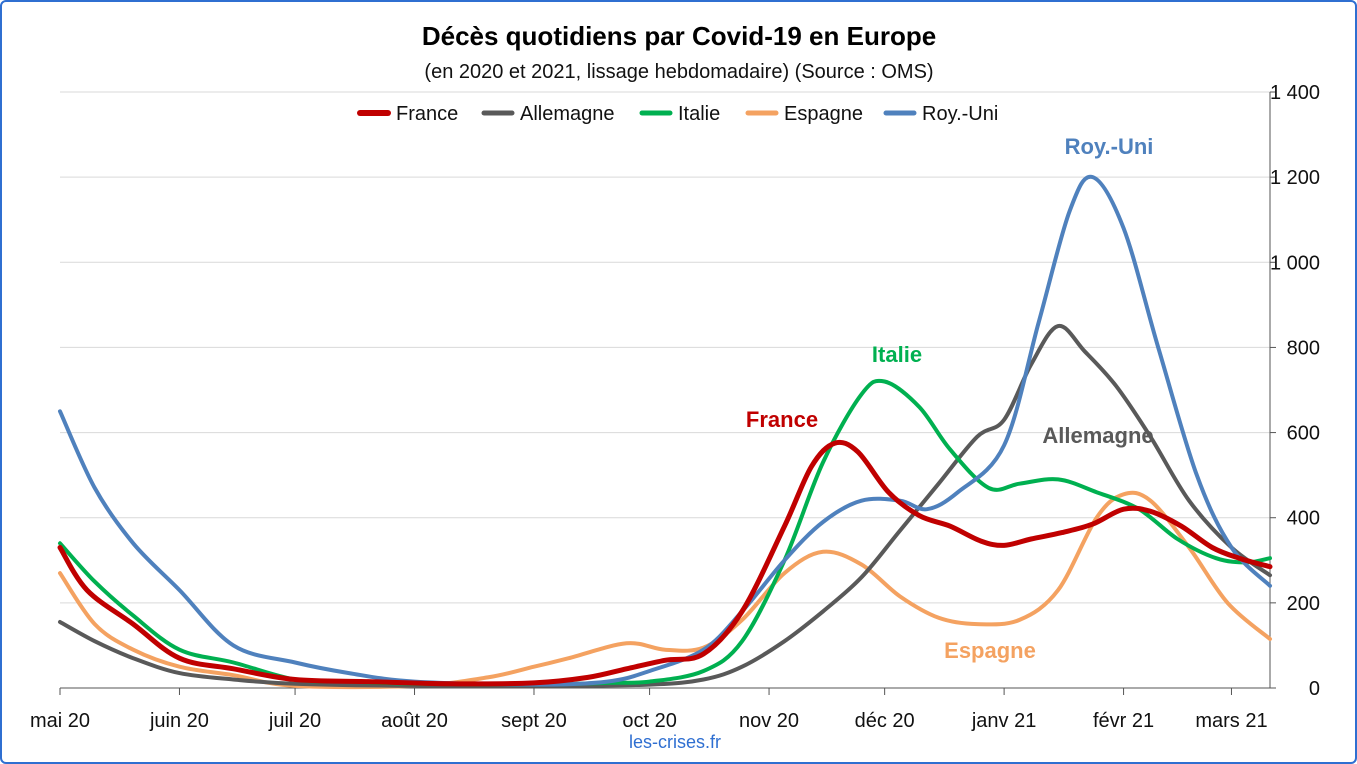  What do you see at coordinates (990, 650) in the screenshot?
I see `annotation-espagne: Espagne` at bounding box center [990, 650].